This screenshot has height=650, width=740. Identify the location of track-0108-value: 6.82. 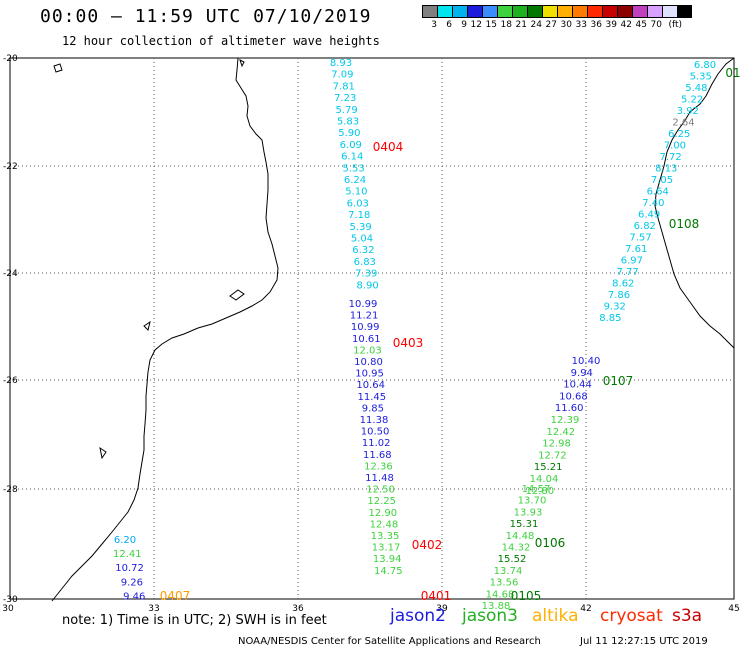
(645, 226).